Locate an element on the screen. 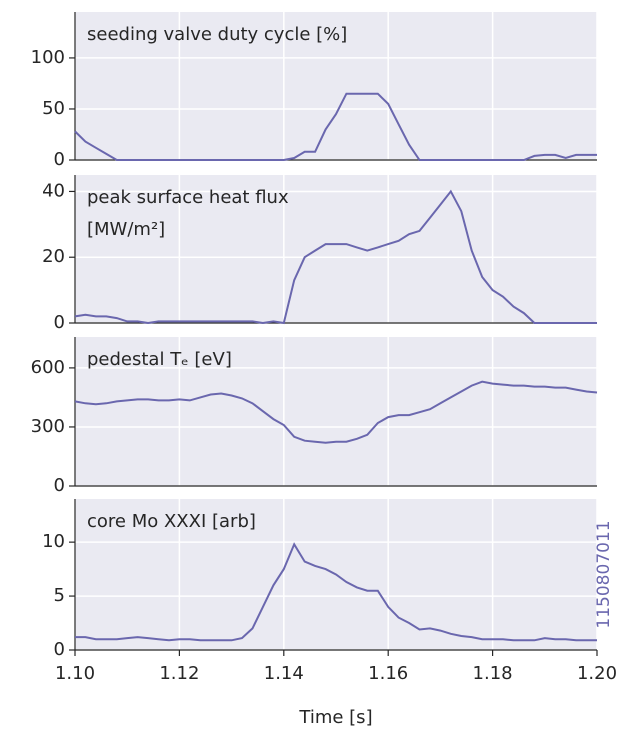  panel-label: seeding valve duty cycle [%] is located at coordinates (217, 34).